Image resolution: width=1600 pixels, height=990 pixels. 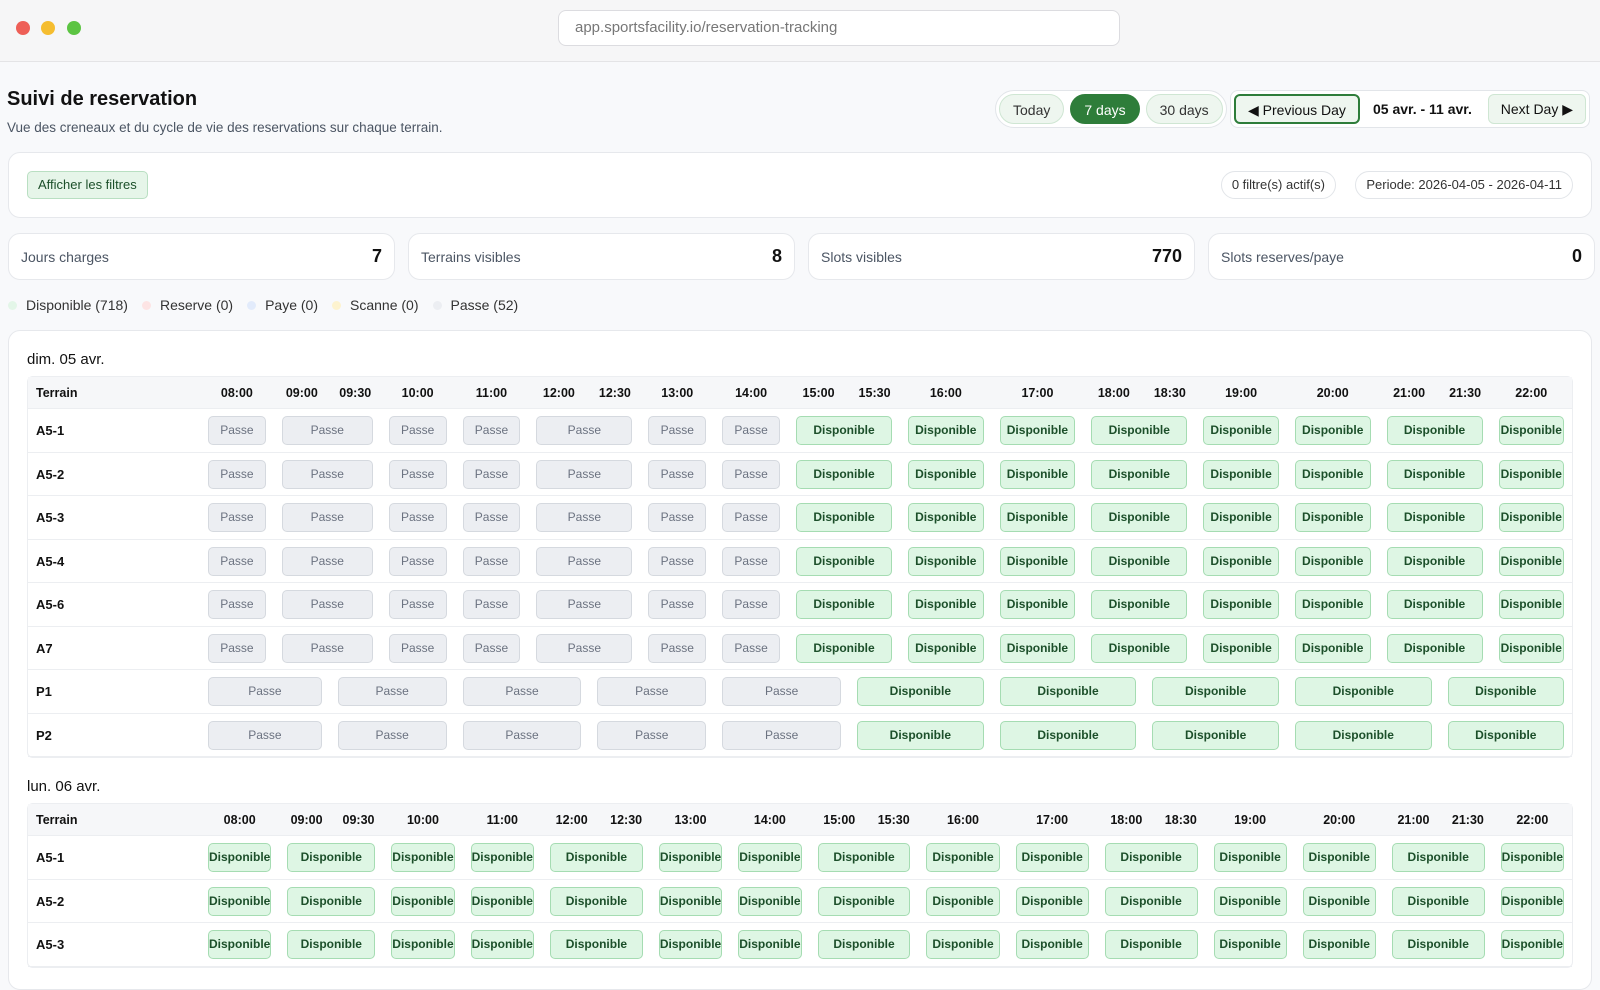 What do you see at coordinates (1105, 109) in the screenshot?
I see `range-button: 7 days` at bounding box center [1105, 109].